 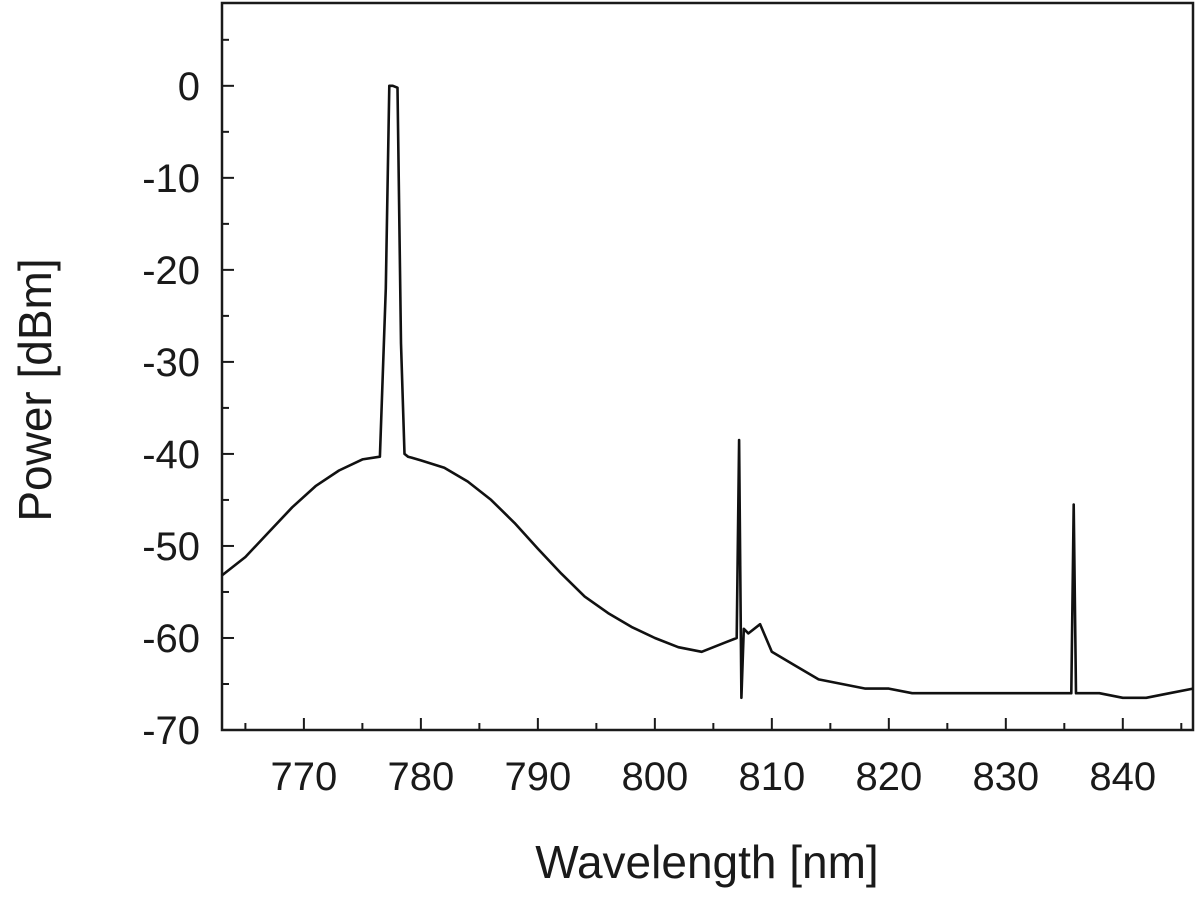 I want to click on y-tick-label: -70, so click(x=171, y=731).